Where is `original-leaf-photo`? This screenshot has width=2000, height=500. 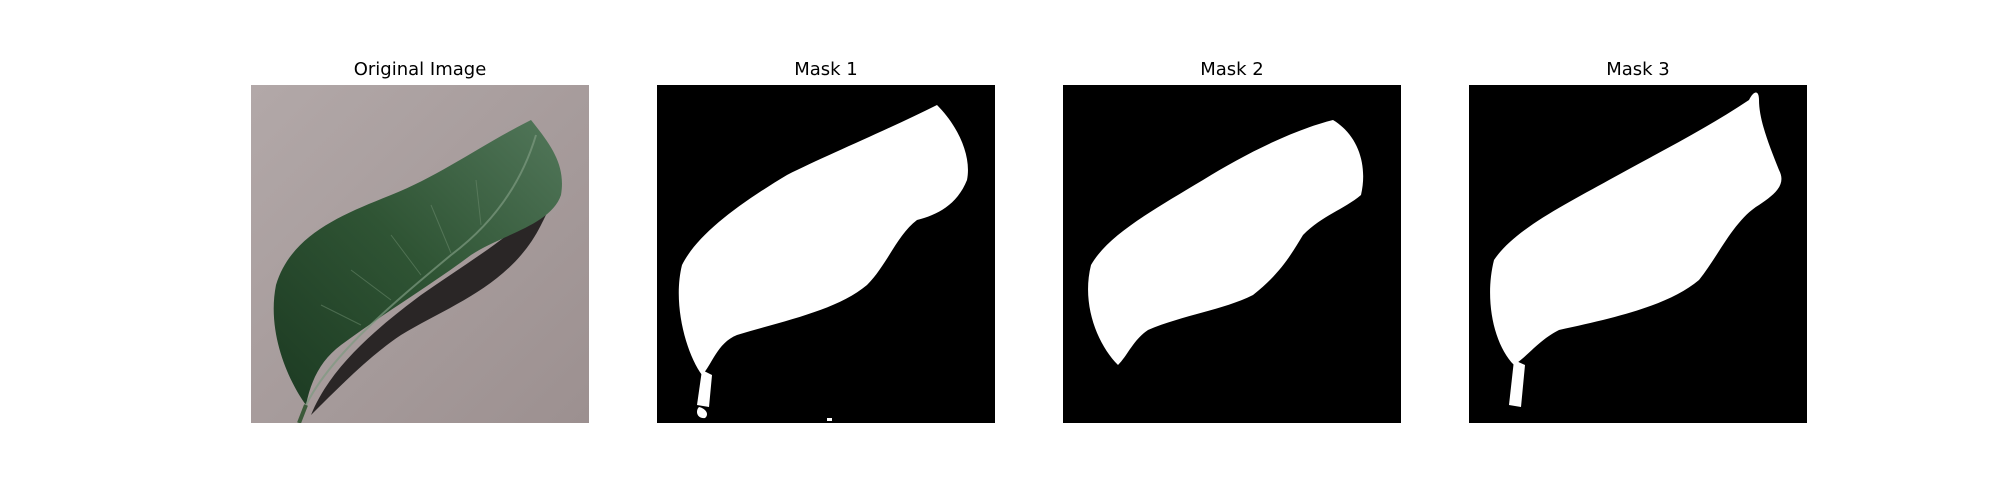 original-leaf-photo is located at coordinates (420, 254).